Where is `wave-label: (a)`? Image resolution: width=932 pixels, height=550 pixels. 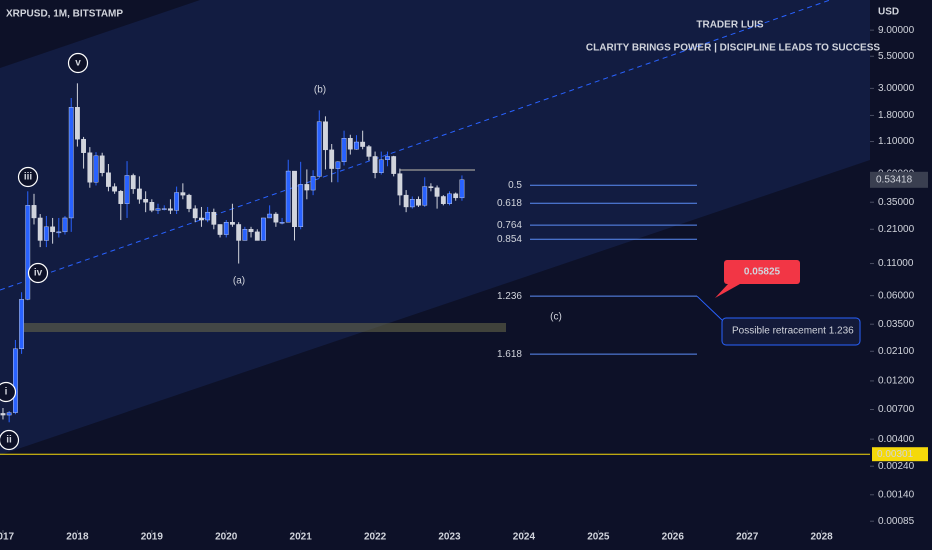
wave-label: (a) is located at coordinates (239, 281).